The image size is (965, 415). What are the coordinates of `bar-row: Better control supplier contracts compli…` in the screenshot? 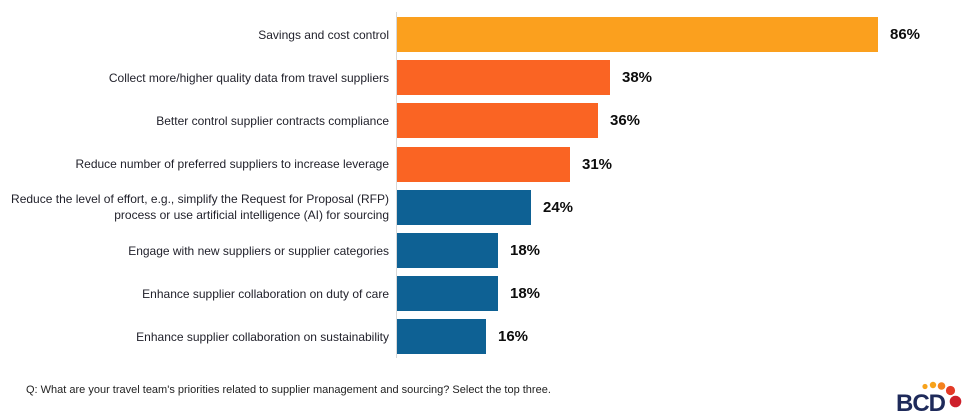 It's located at (482, 120).